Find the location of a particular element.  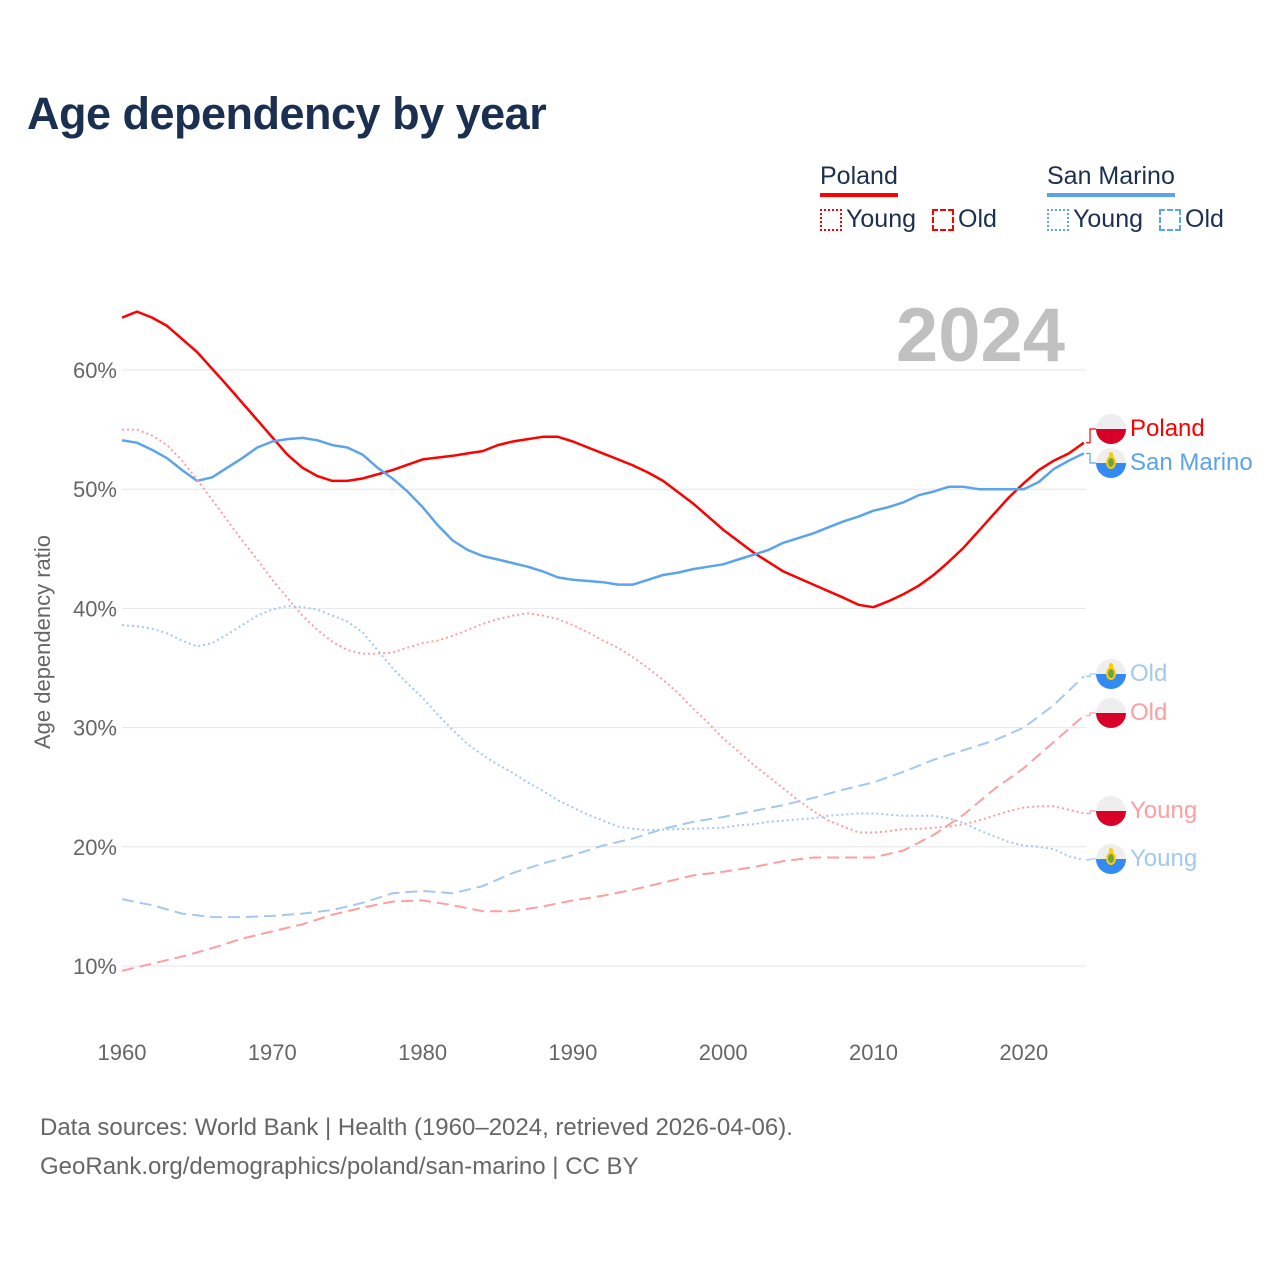

legend-poland-label: Poland is located at coordinates (859, 179).